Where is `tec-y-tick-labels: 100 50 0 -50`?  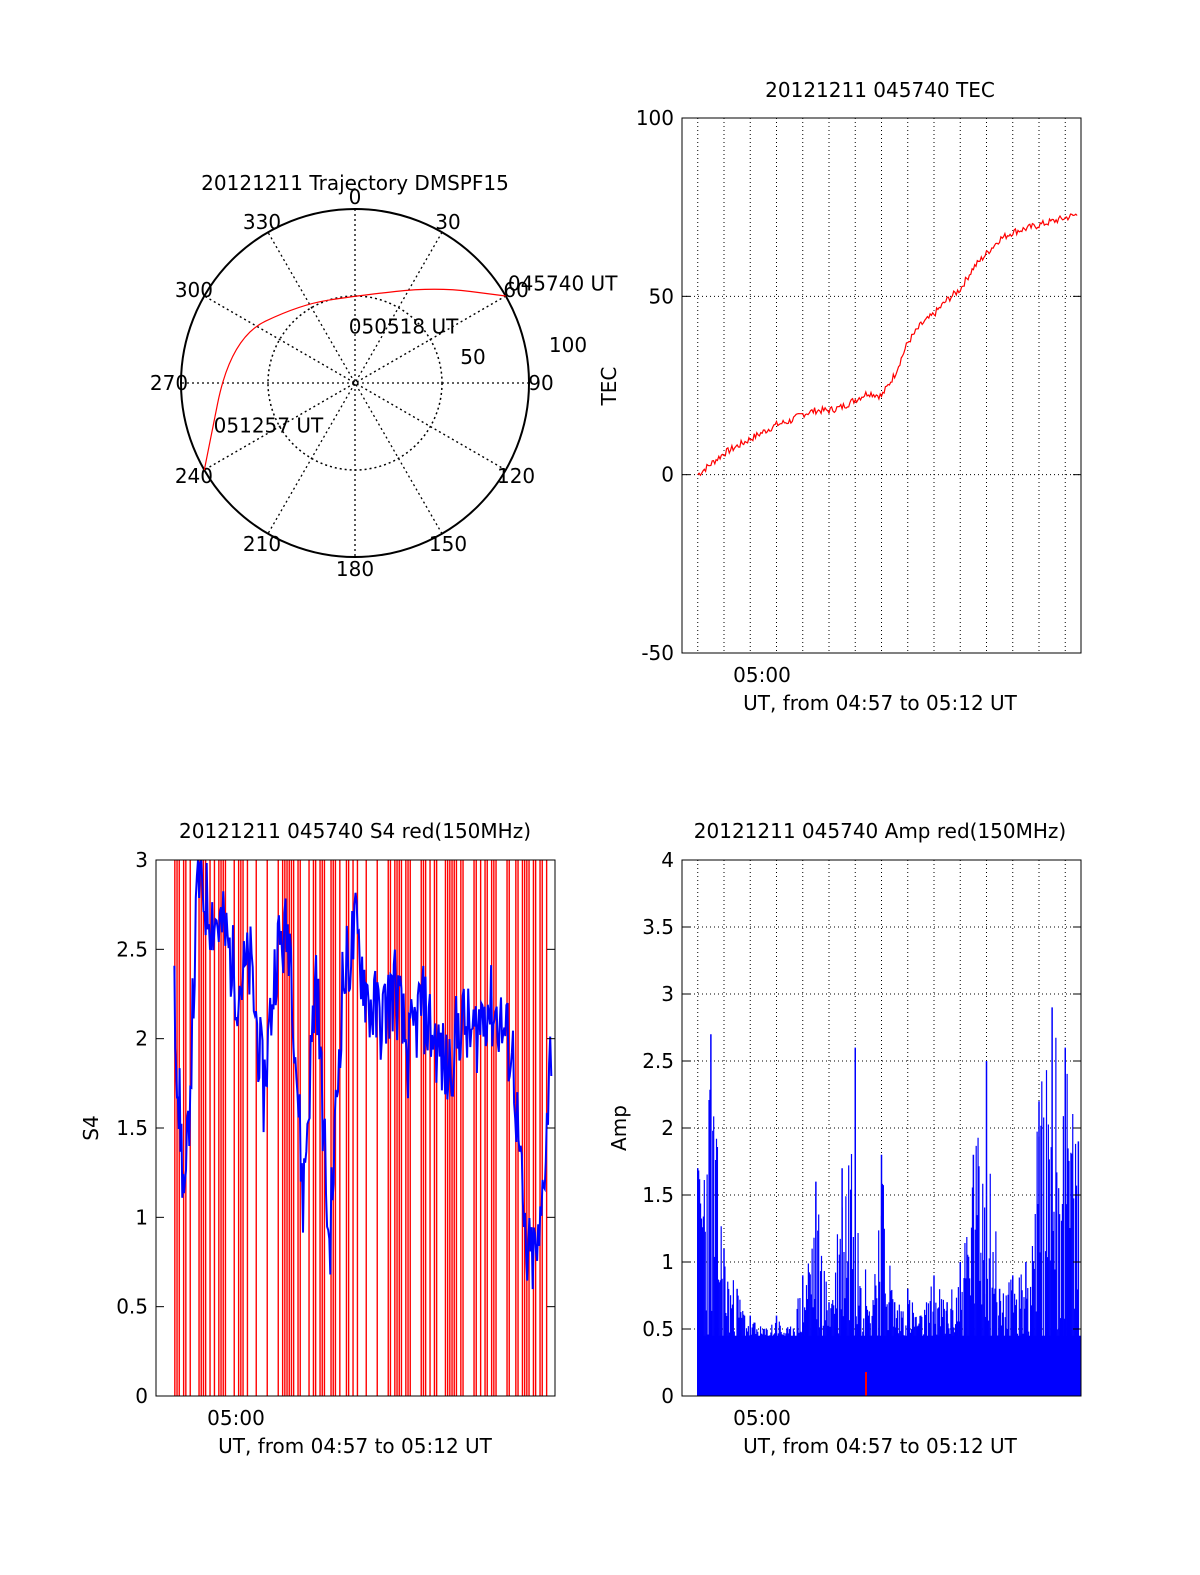 tec-y-tick-labels: 100 50 0 -50 is located at coordinates (858, 385).